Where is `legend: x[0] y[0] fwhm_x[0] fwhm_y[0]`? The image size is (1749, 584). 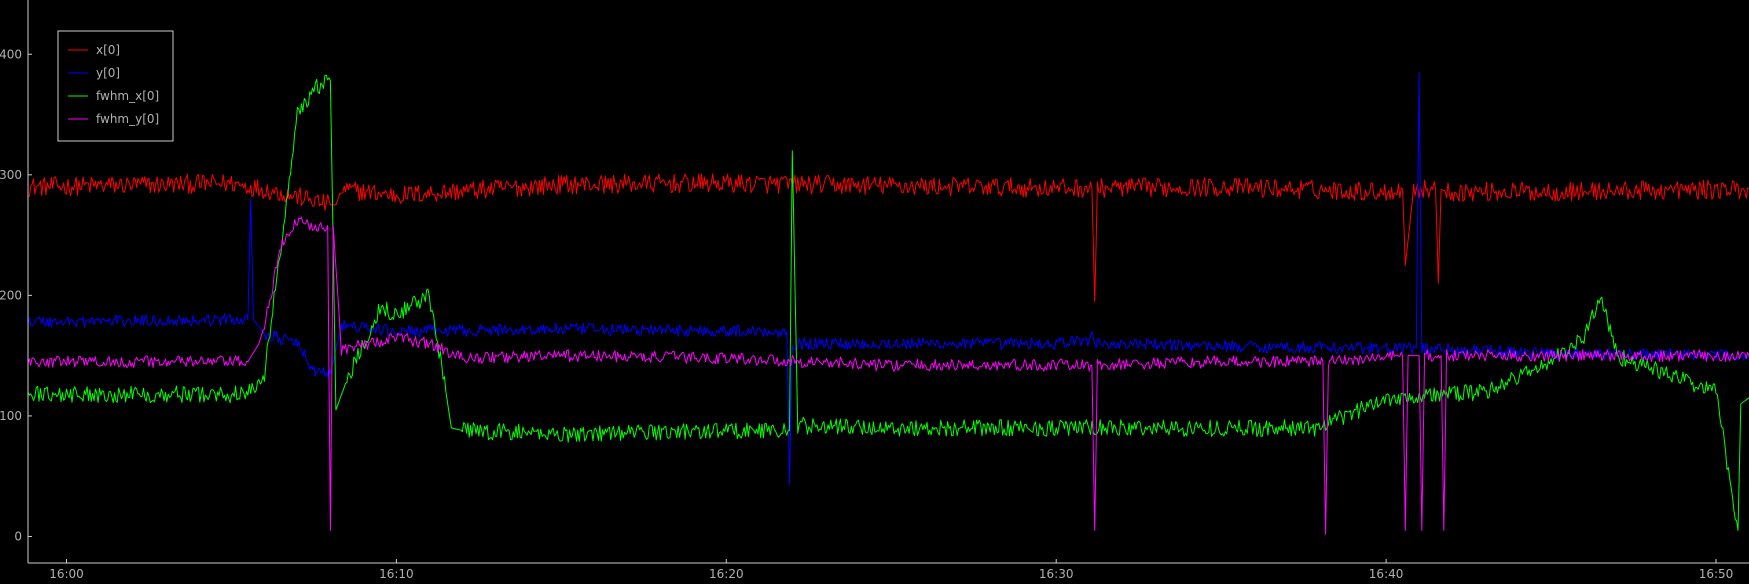 legend: x[0] y[0] fwhm_x[0] fwhm_y[0] is located at coordinates (115, 86).